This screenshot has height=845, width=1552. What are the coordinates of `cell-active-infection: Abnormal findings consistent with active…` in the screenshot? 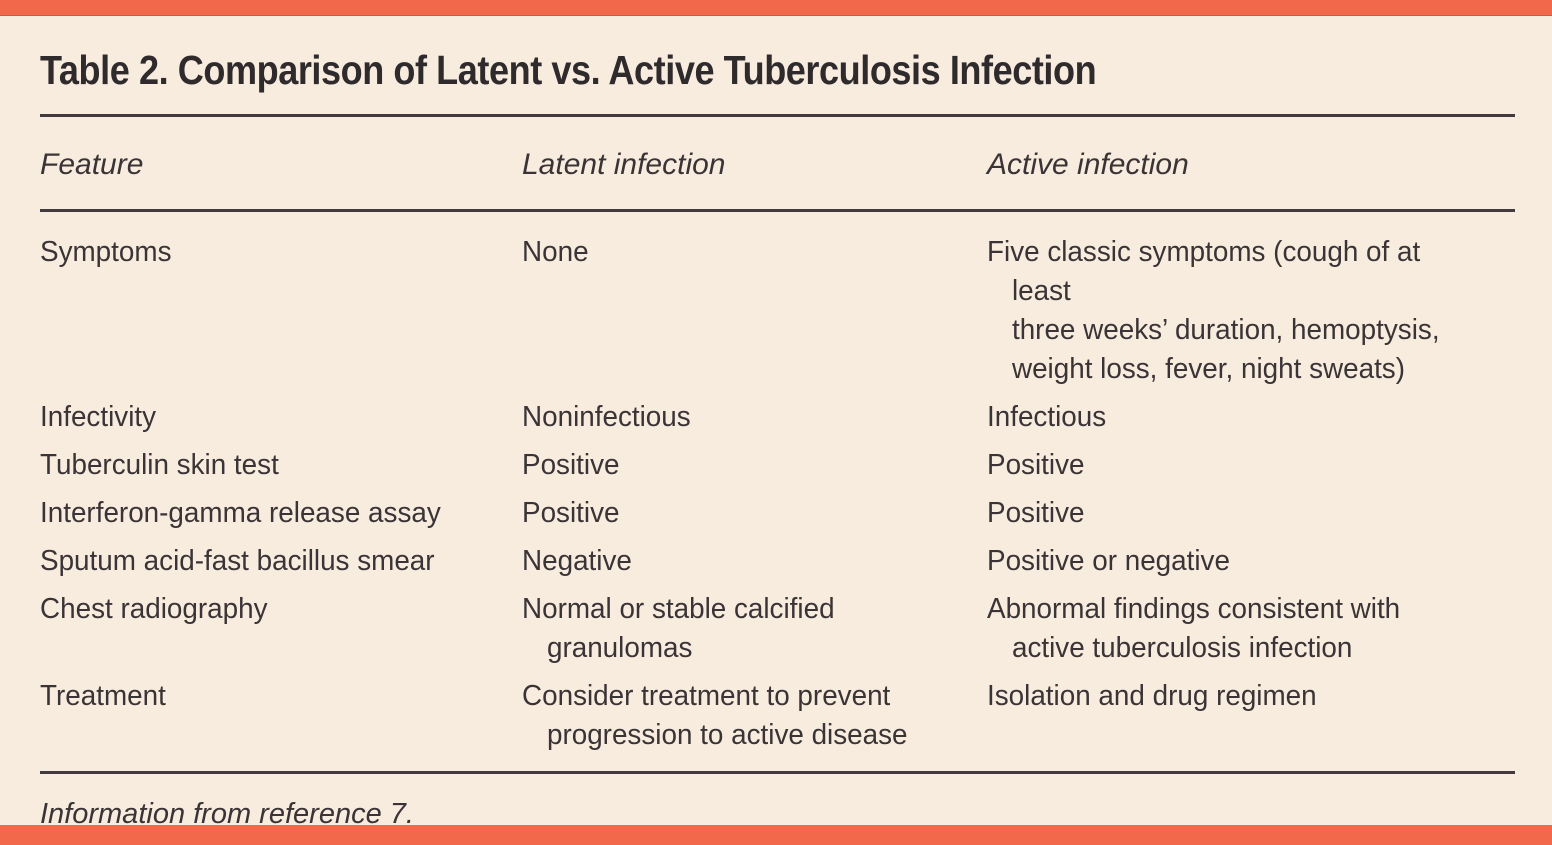 It's located at (1194, 628).